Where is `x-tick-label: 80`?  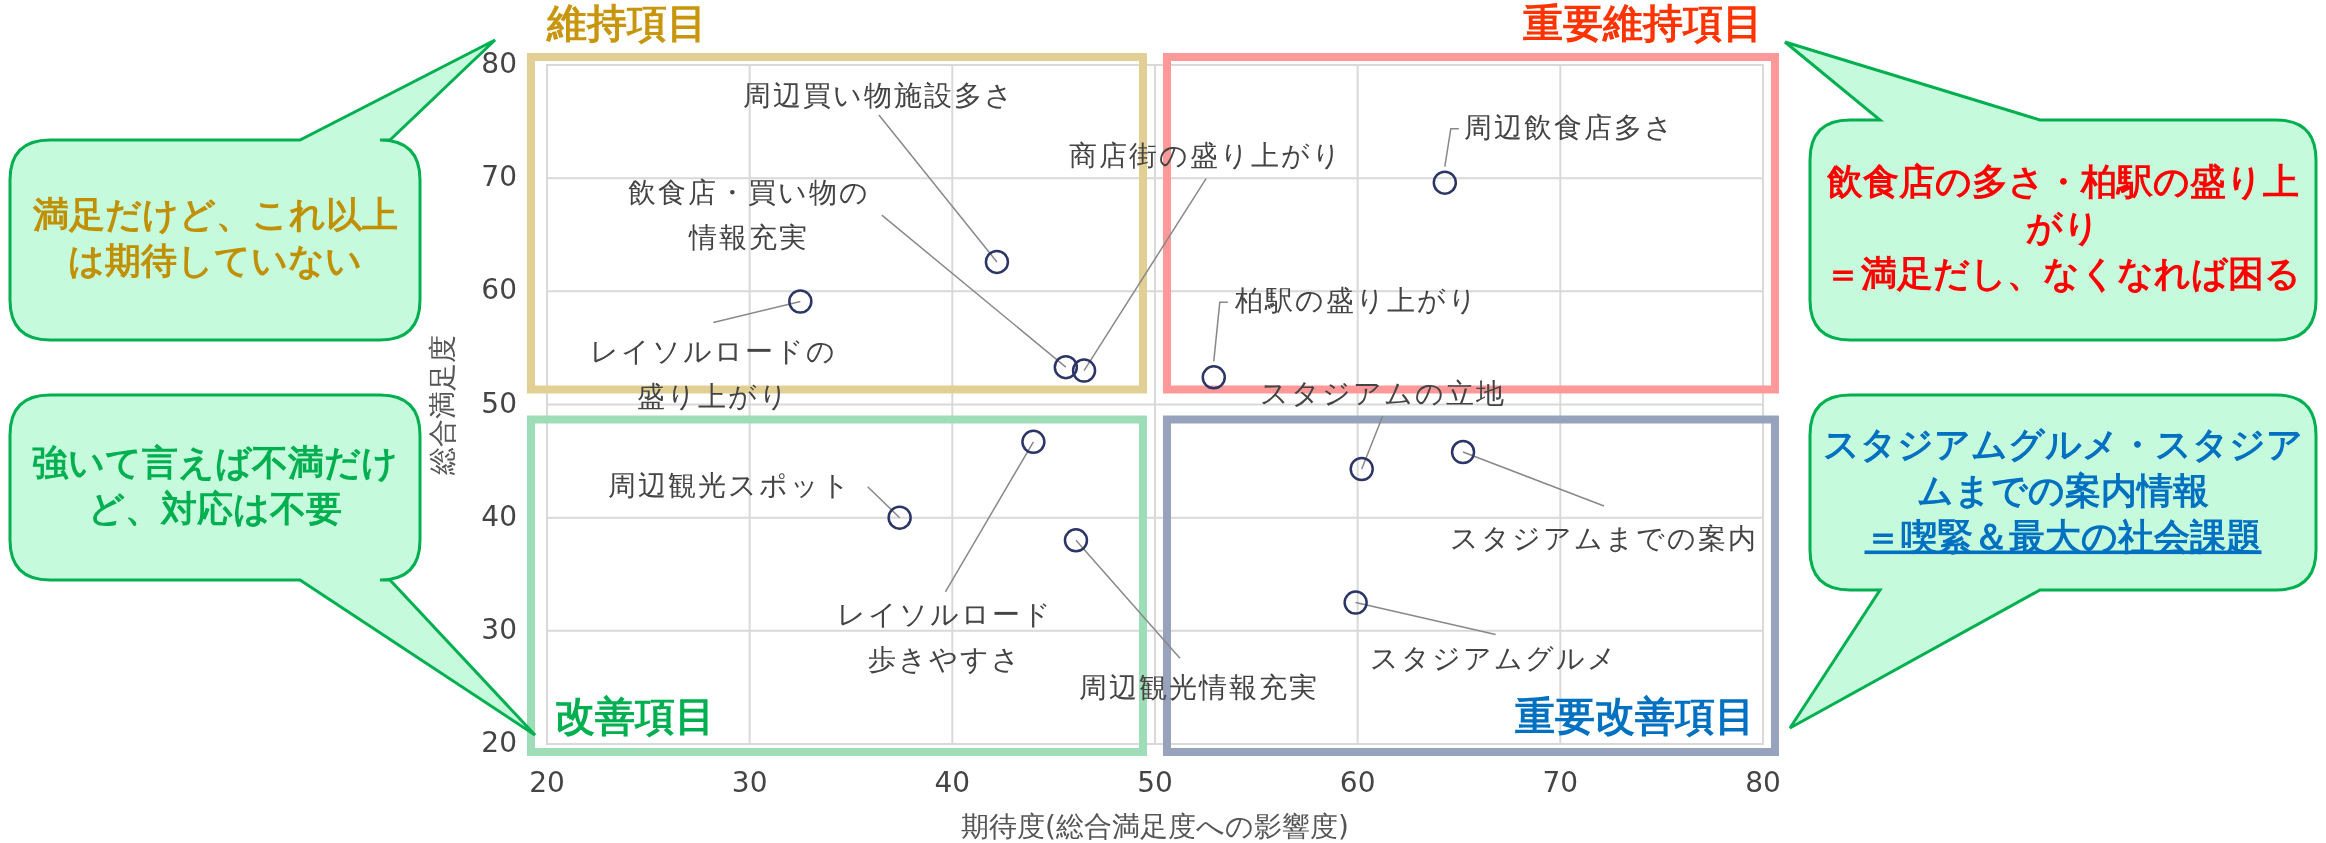
x-tick-label: 80 is located at coordinates (1763, 782).